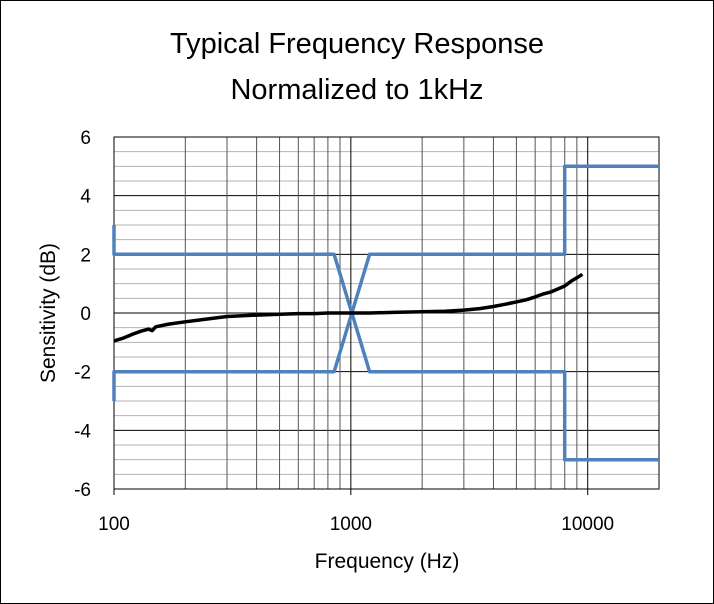 Image resolution: width=714 pixels, height=604 pixels. I want to click on chart-title-line-2: Normalized to 1kHz, so click(356, 90).